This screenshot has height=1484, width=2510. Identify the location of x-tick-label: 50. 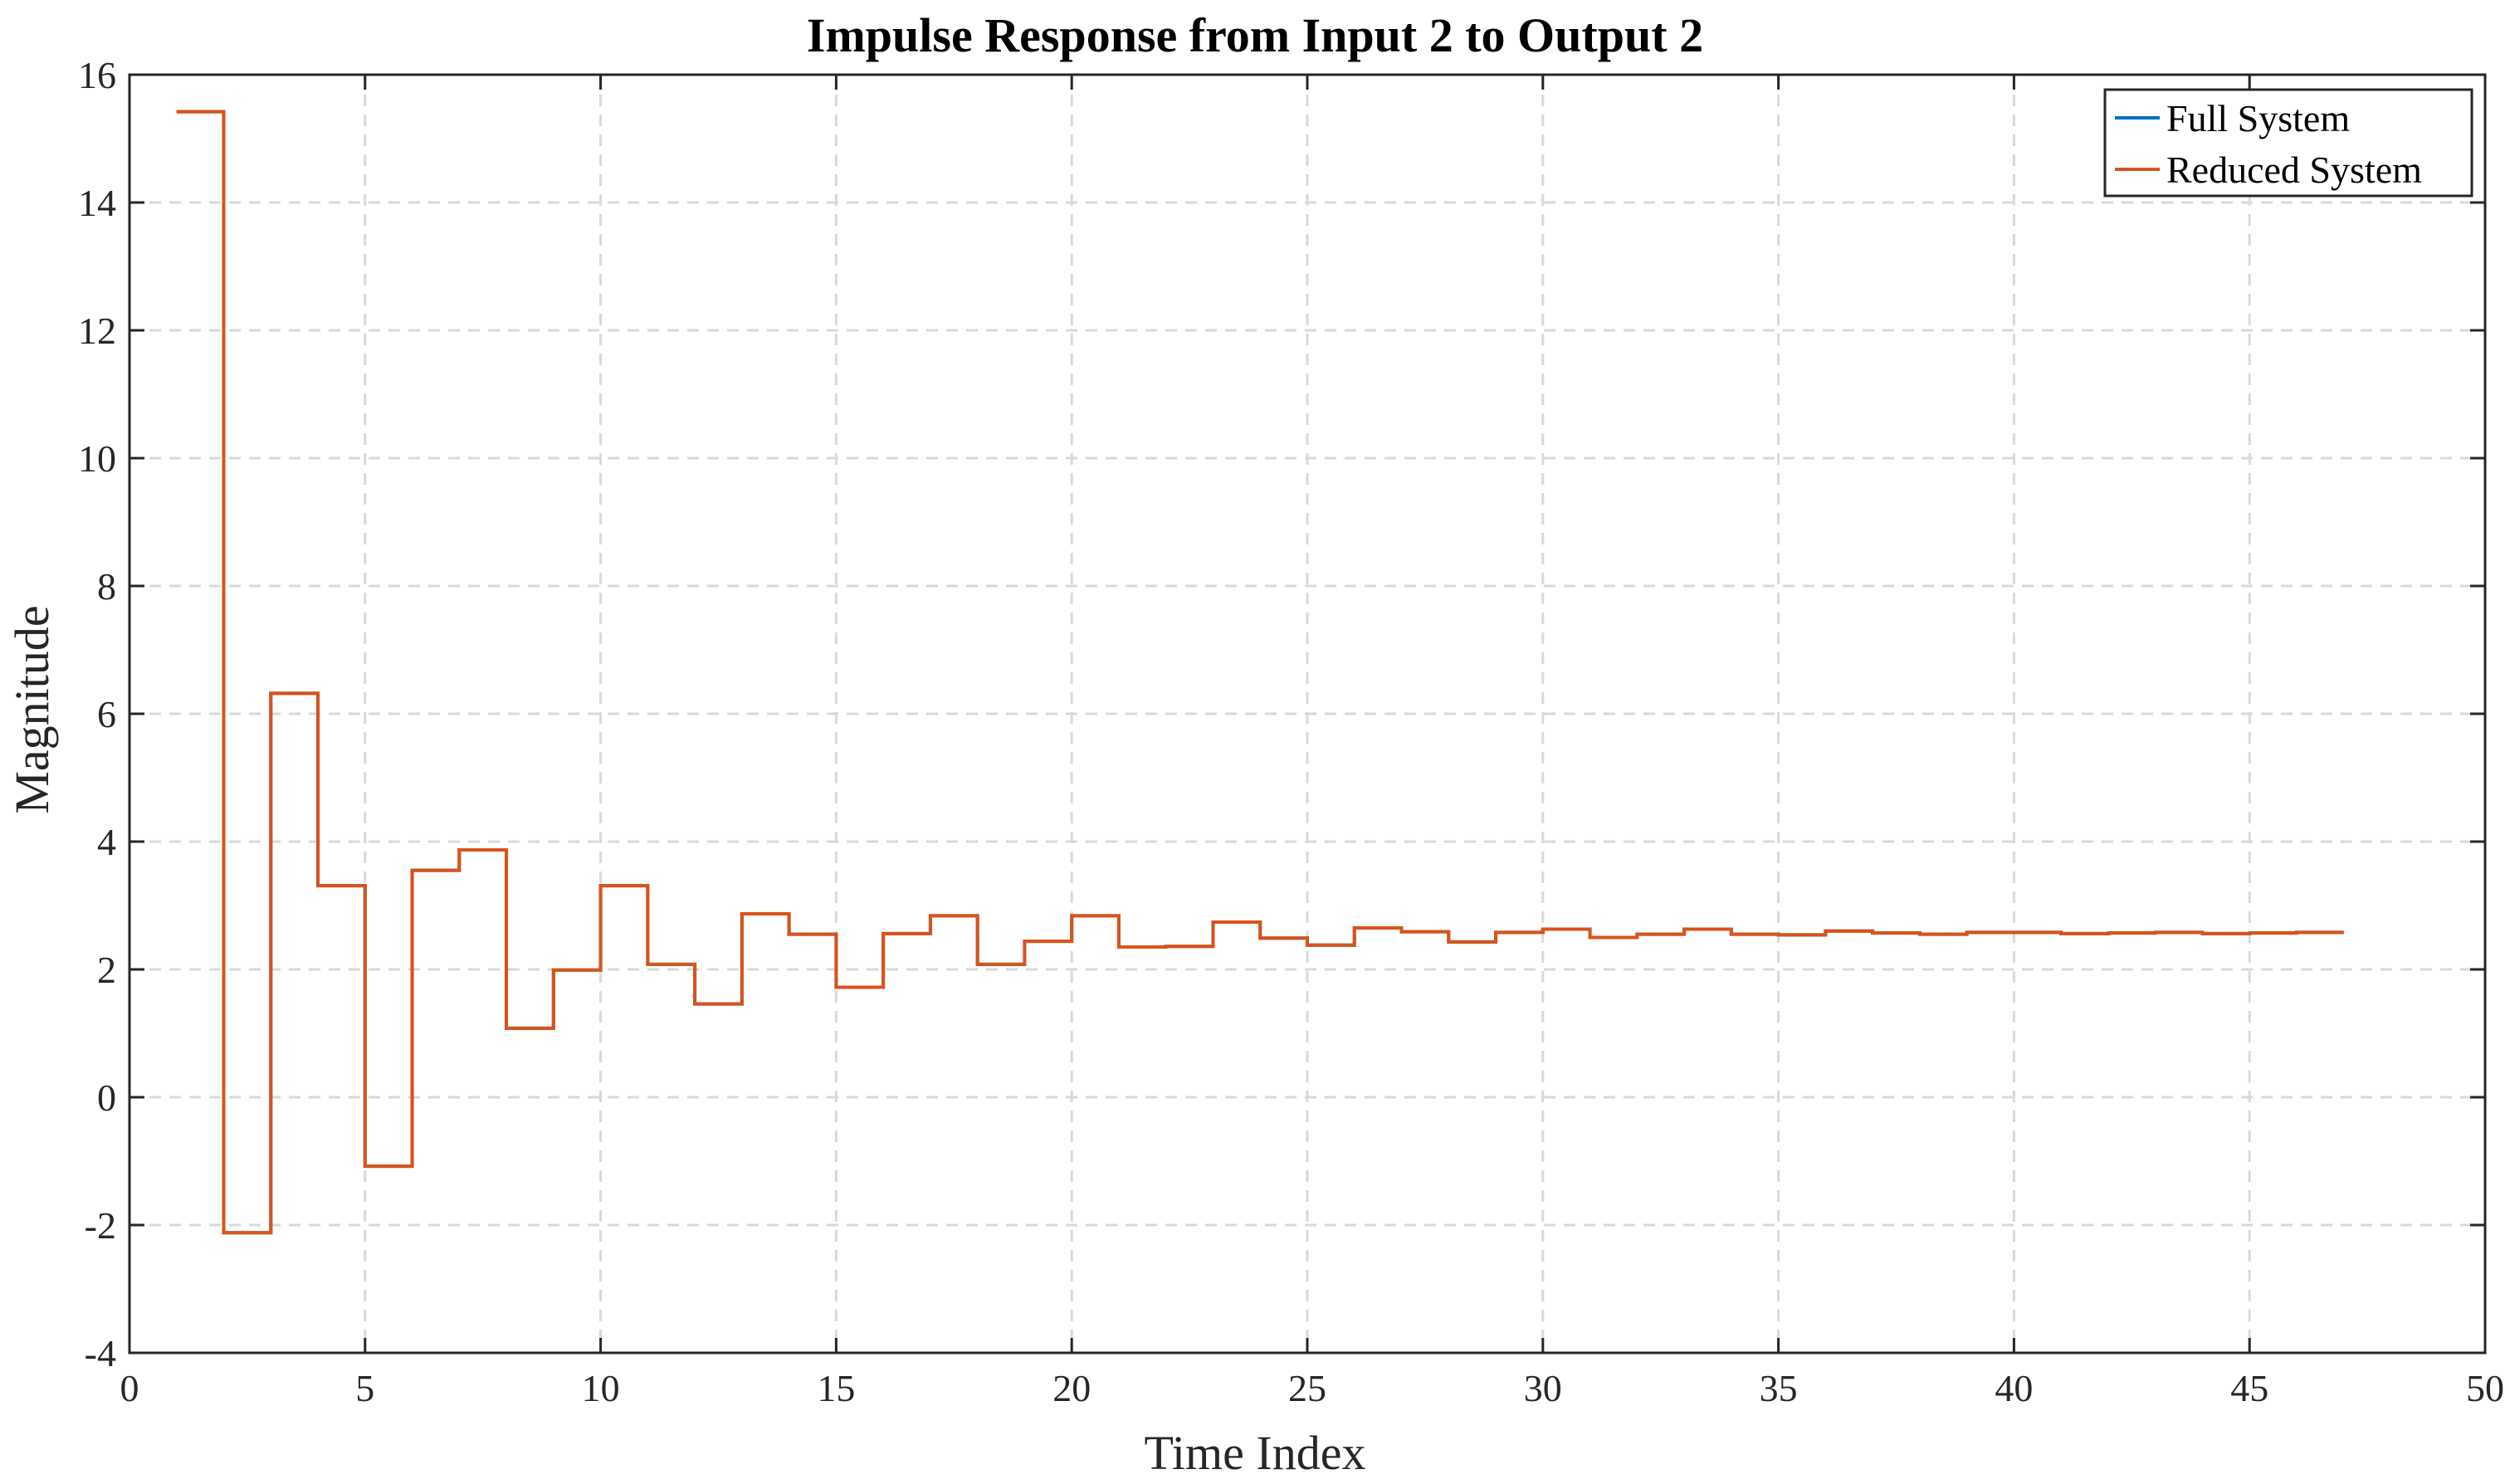
(2485, 1388).